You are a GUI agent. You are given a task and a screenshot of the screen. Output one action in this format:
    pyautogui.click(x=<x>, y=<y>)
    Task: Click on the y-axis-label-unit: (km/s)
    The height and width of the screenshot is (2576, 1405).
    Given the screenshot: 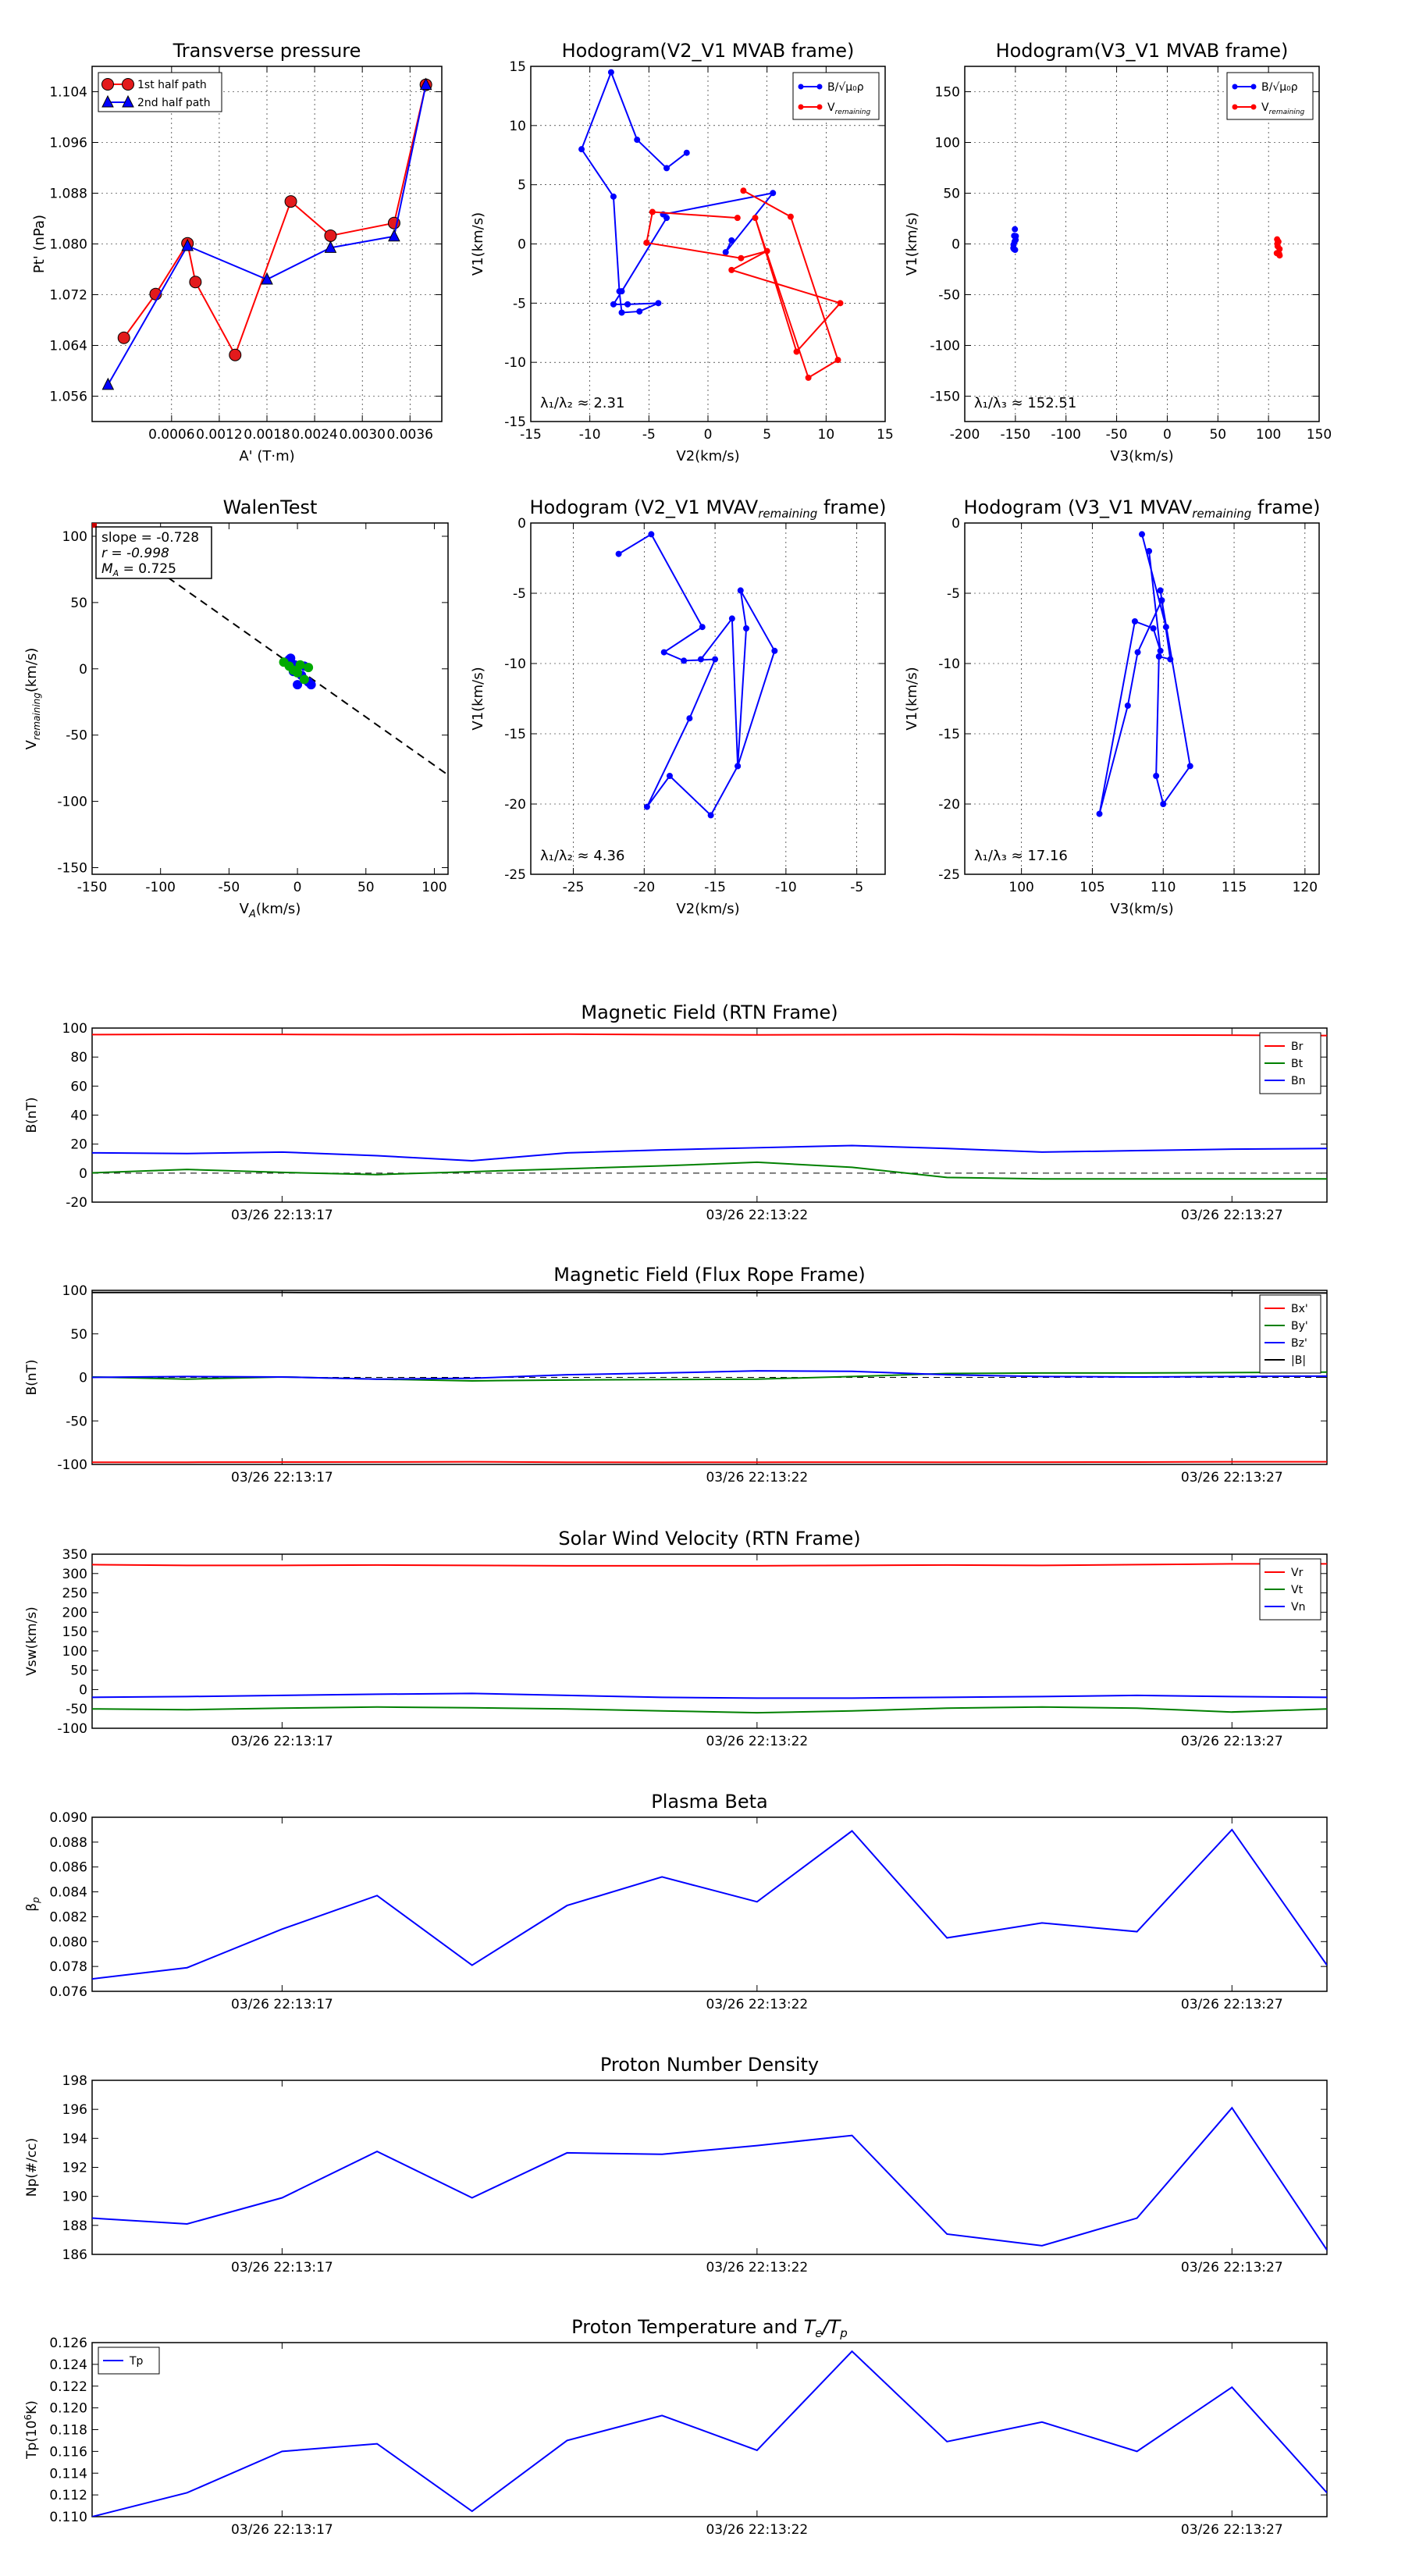 What is the action you would take?
    pyautogui.click(x=32, y=670)
    